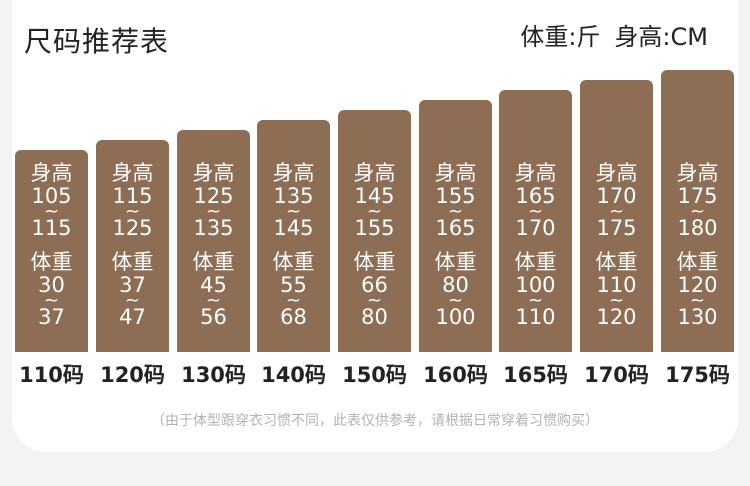 Image resolution: width=750 pixels, height=486 pixels. I want to click on size-label: 120码, so click(132, 375).